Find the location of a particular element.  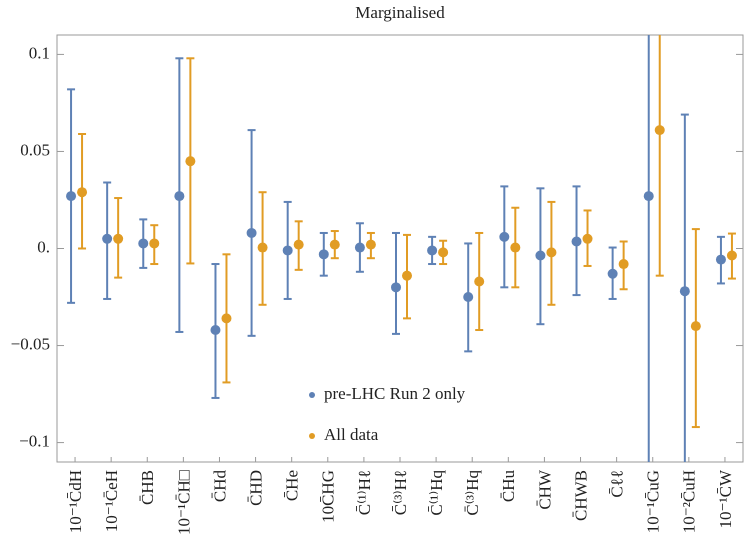

x-tick-label: C̄⁽³⁾Hℓ is located at coordinates (400, 492).